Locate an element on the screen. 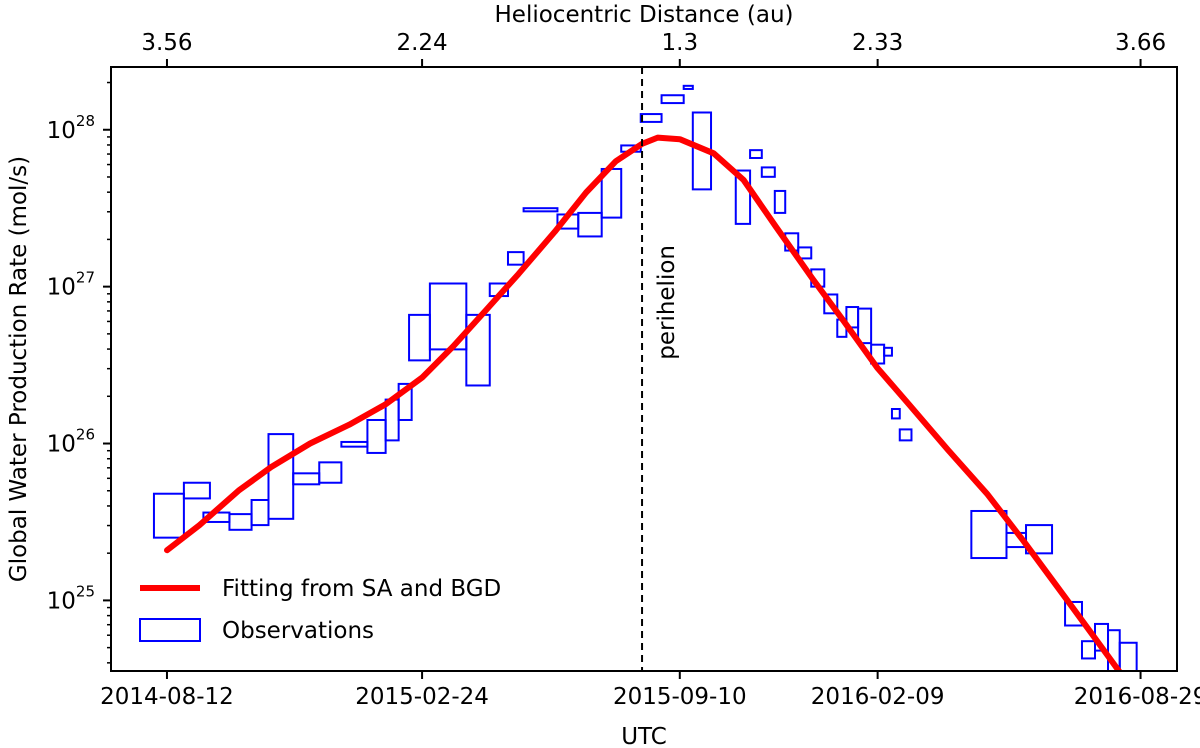  y-tick-exponent: 28 is located at coordinates (85, 121).